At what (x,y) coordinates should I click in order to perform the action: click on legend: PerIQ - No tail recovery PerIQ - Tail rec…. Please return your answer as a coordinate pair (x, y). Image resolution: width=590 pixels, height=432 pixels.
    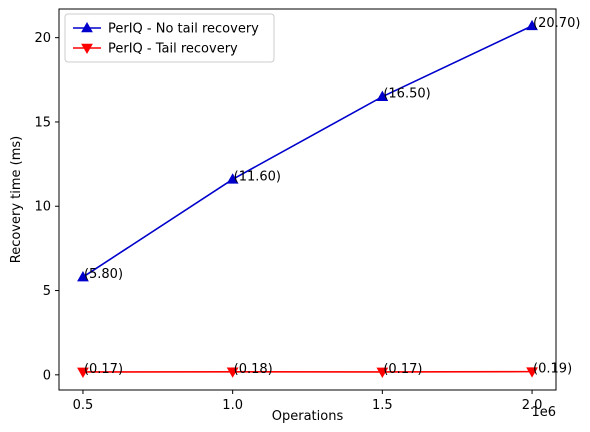
    Looking at the image, I should click on (169, 38).